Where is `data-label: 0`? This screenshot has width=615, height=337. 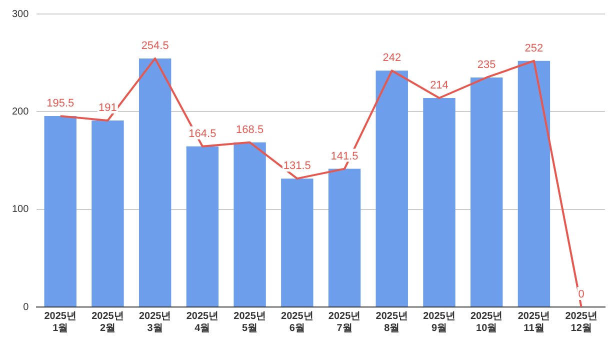
data-label: 0 is located at coordinates (581, 294).